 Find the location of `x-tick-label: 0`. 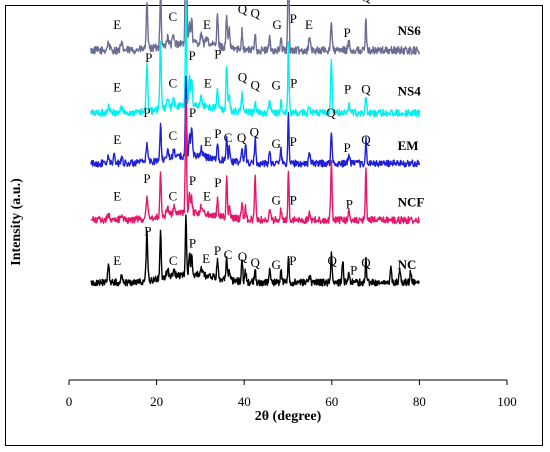

x-tick-label: 0 is located at coordinates (69, 401).